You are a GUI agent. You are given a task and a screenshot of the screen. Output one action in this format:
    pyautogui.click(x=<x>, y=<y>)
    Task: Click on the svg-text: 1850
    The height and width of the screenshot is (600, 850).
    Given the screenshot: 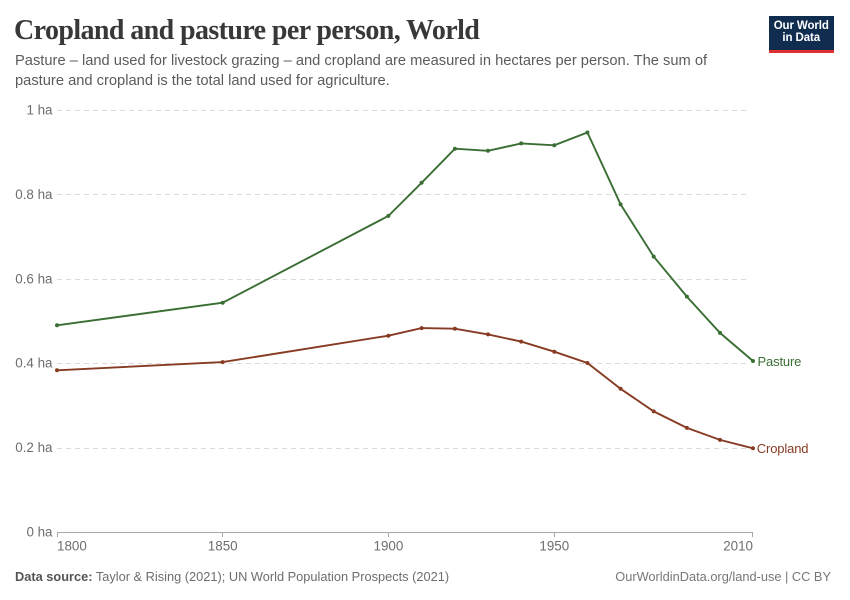 What is the action you would take?
    pyautogui.click(x=223, y=546)
    